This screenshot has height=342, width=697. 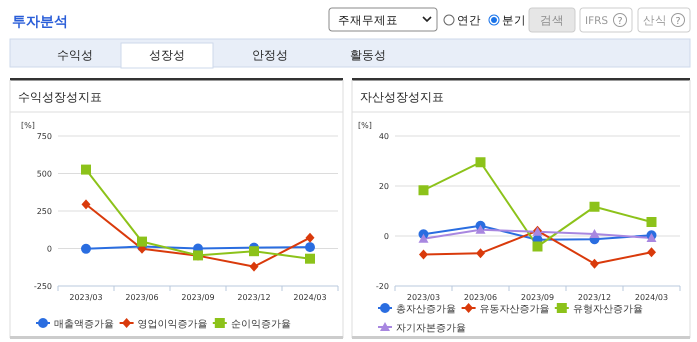 I want to click on y-tick-label: 40, so click(x=383, y=136).